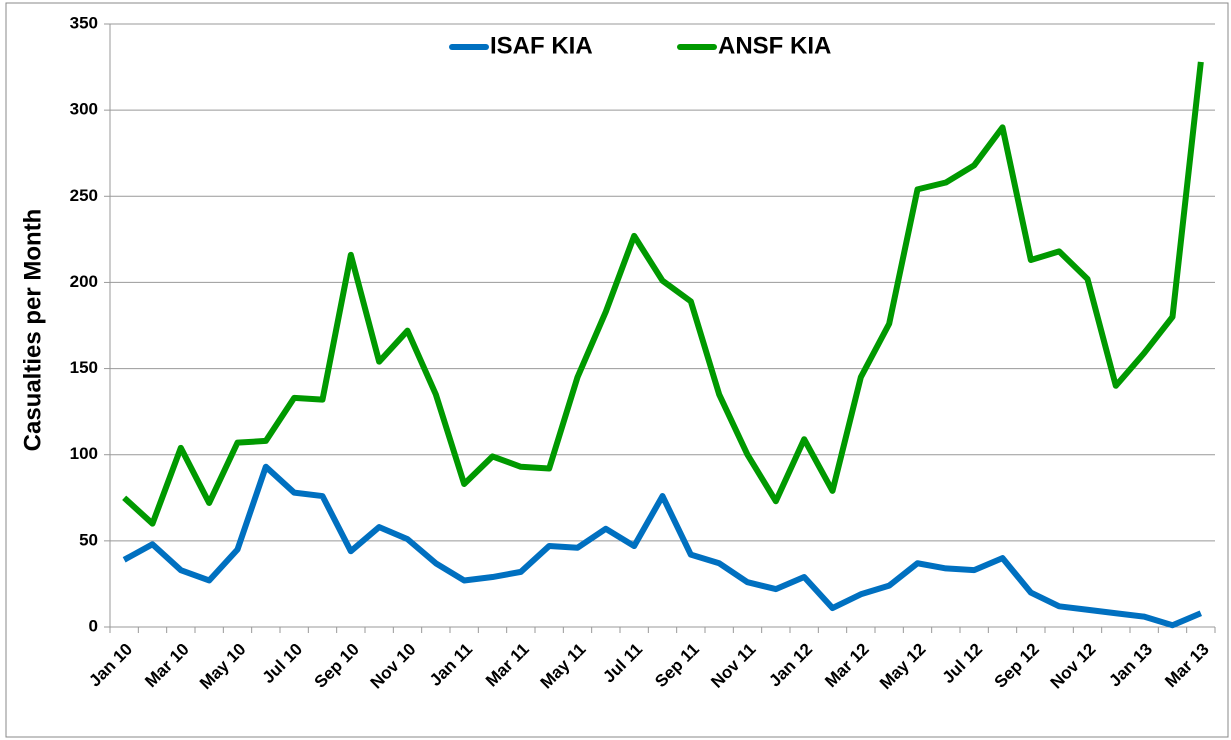  Describe the element at coordinates (541, 45) in the screenshot. I see `legend-label: ISAF KIA` at that location.